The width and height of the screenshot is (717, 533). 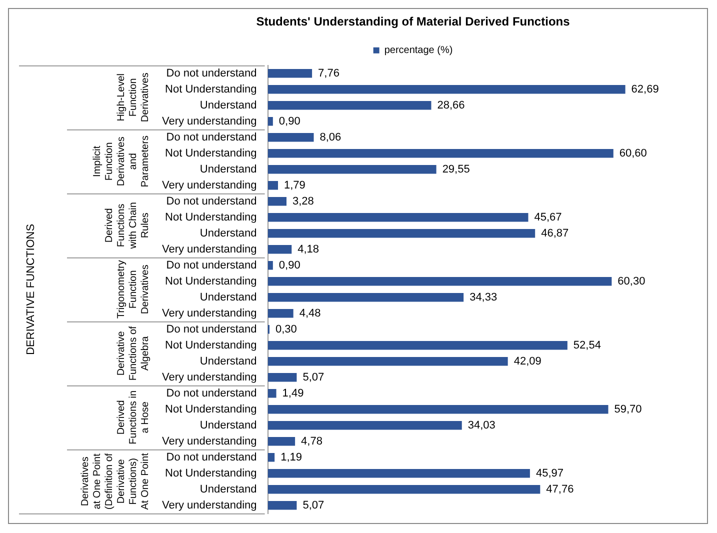 What do you see at coordinates (484, 297) in the screenshot?
I see `data-label: 34,33` at bounding box center [484, 297].